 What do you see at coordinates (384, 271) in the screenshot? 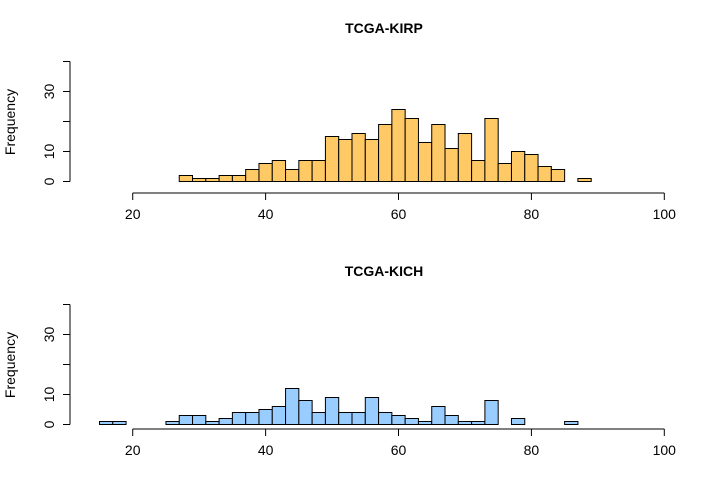
I see `chart-title: TCGA-KICH` at bounding box center [384, 271].